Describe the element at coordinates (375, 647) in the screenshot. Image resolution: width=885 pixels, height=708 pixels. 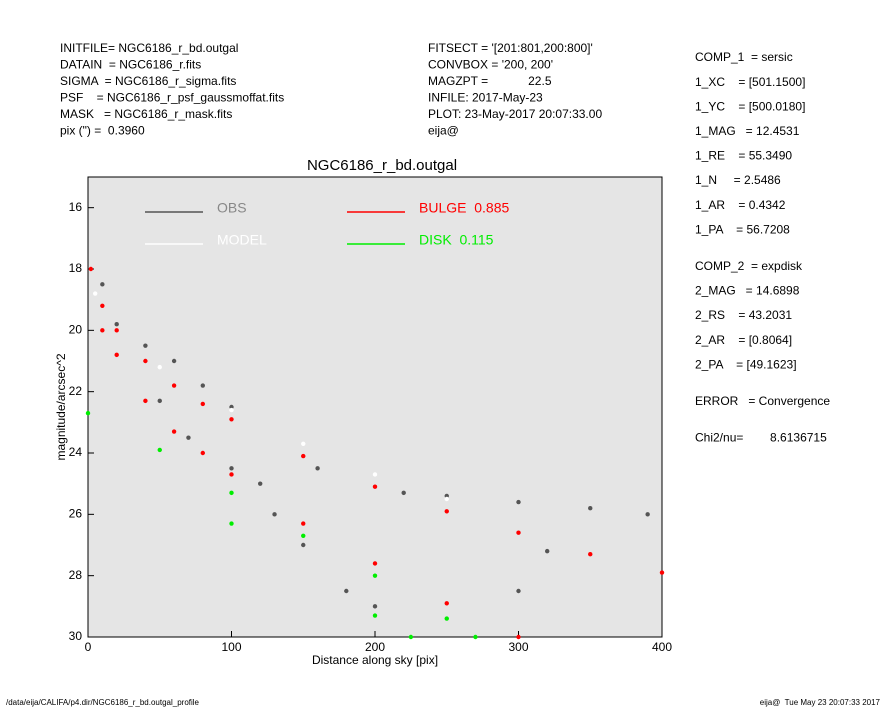
I see `x-tick-label: 200` at that location.